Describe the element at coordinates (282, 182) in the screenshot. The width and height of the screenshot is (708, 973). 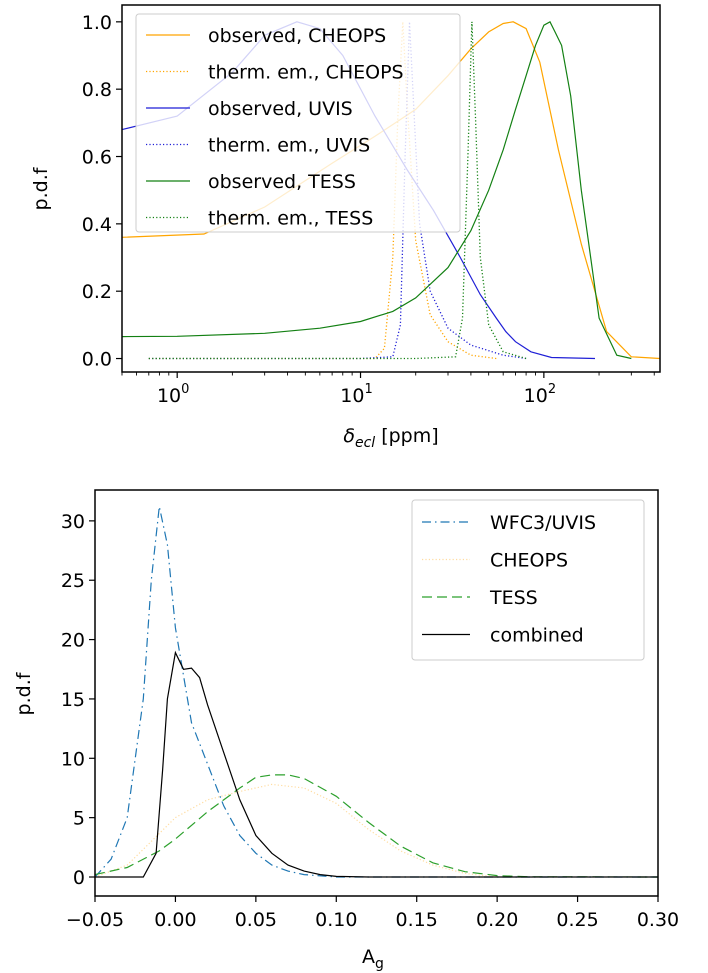
I see `legend-label-observed-tess: observed, TESS` at that location.